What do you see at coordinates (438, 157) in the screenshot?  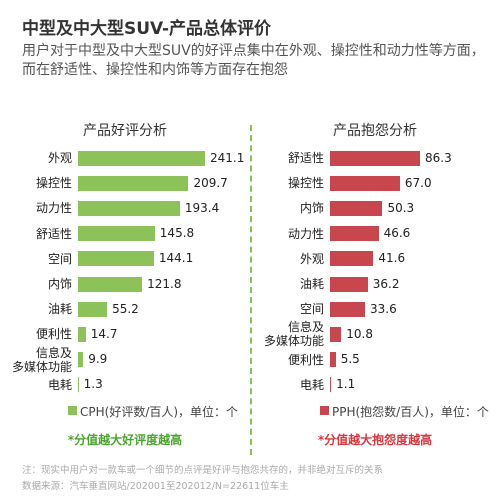 I see `value-label: 86.3` at bounding box center [438, 157].